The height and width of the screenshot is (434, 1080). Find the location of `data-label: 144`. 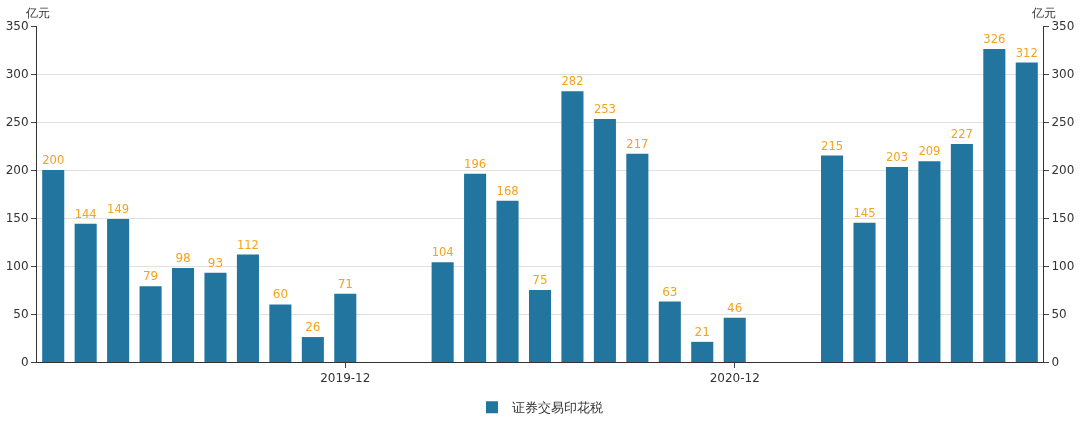

data-label: 144 is located at coordinates (85, 213).